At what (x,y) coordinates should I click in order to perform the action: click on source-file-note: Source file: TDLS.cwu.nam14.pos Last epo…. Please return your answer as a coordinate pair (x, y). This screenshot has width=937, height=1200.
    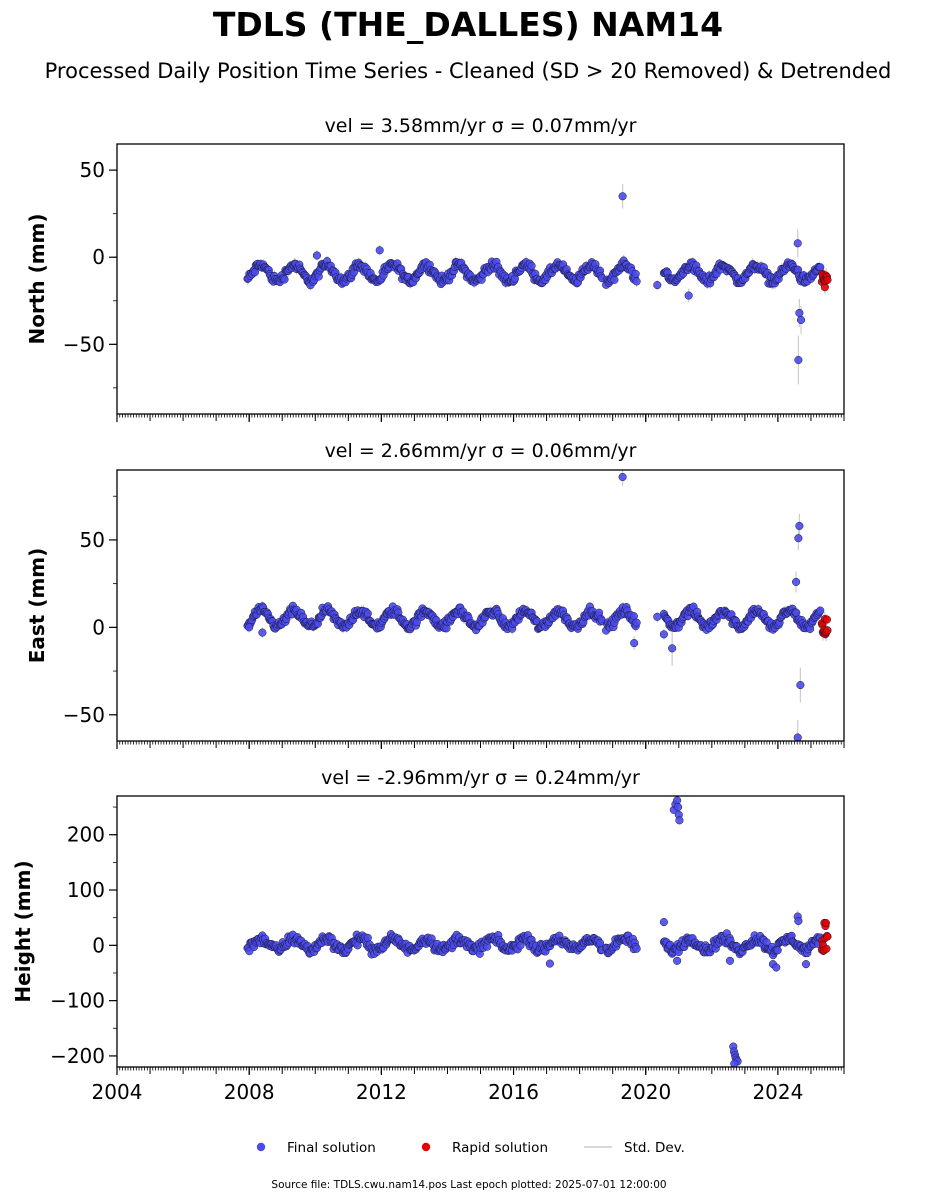
    Looking at the image, I should click on (468, 1185).